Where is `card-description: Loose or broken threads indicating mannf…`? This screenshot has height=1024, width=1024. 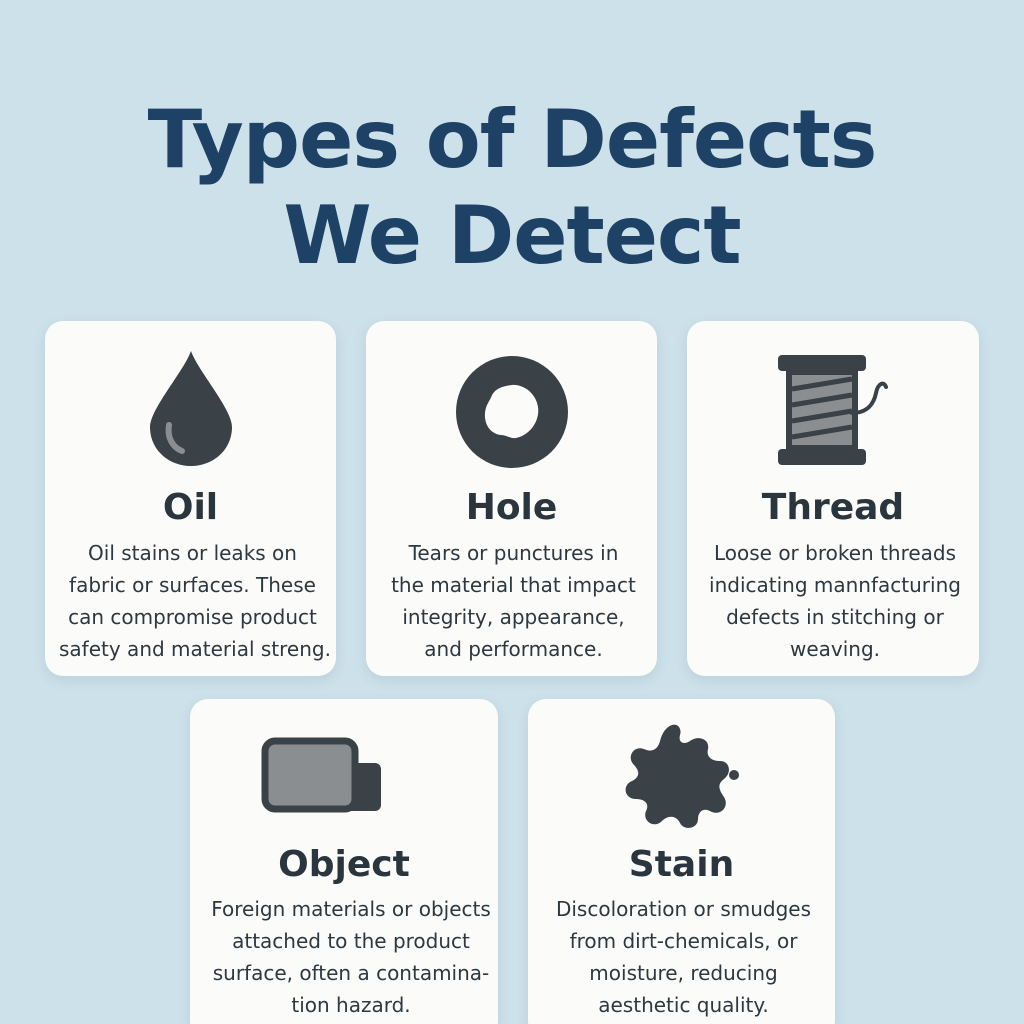 card-description: Loose or broken threads indicating mannf… is located at coordinates (835, 601).